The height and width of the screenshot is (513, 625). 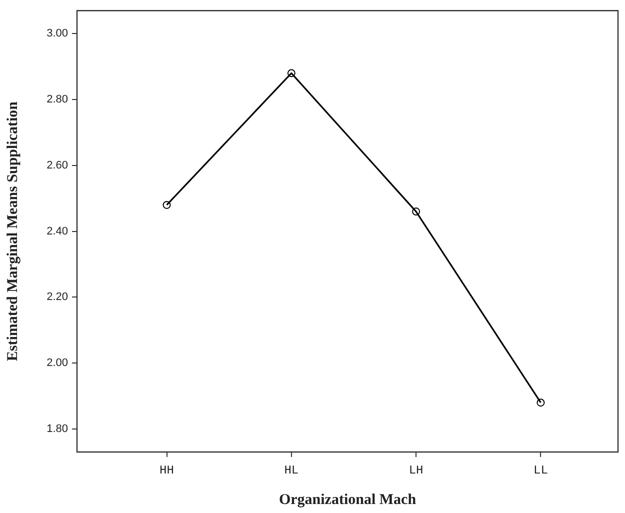 I want to click on y-axis-title: Estimated Marginal Means Supplication, so click(x=12, y=231).